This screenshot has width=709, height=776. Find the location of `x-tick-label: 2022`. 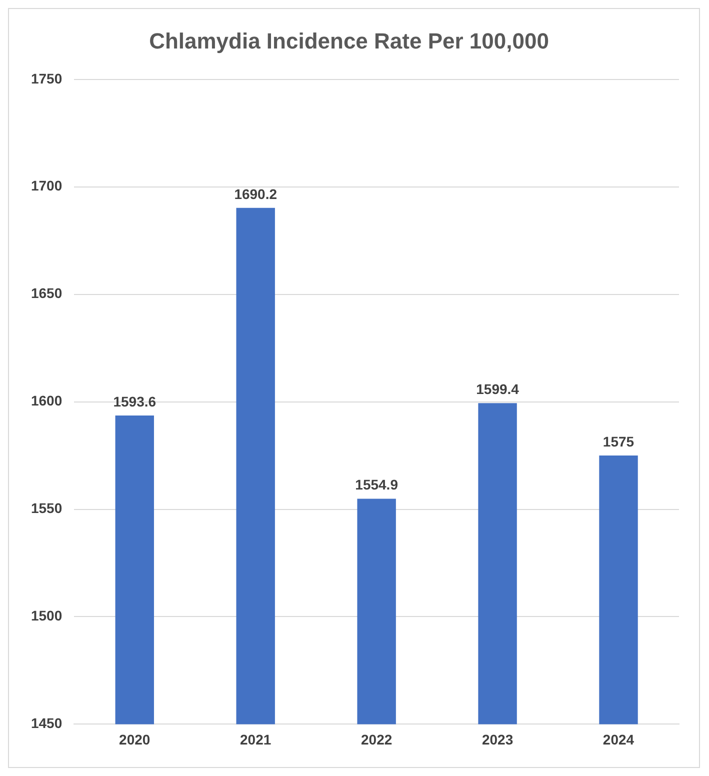

x-tick-label: 2022 is located at coordinates (376, 739).